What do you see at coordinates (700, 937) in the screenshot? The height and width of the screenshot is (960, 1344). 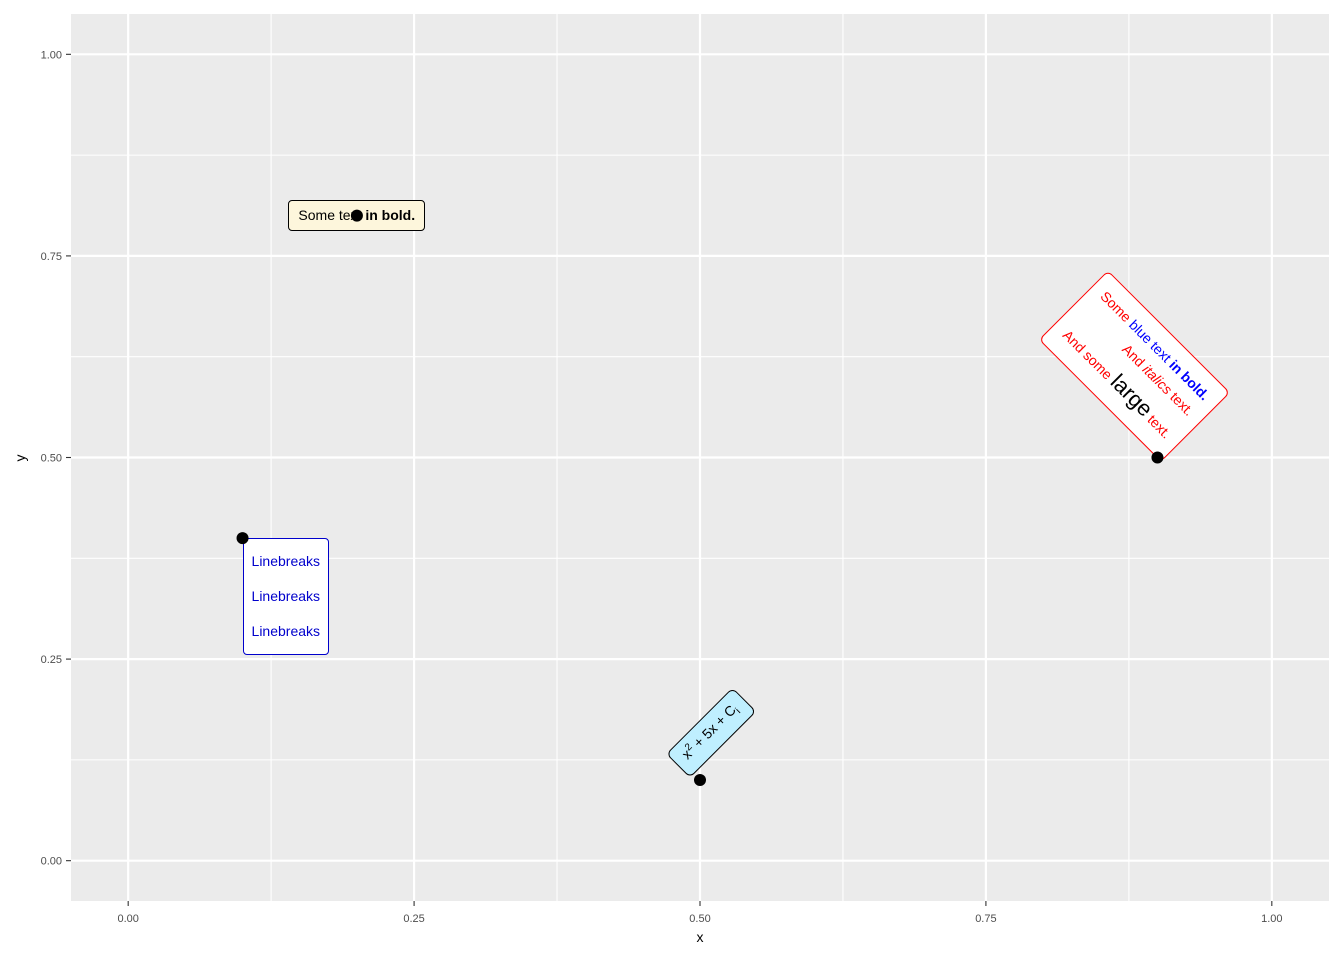 I see `x-axis-title: x` at bounding box center [700, 937].